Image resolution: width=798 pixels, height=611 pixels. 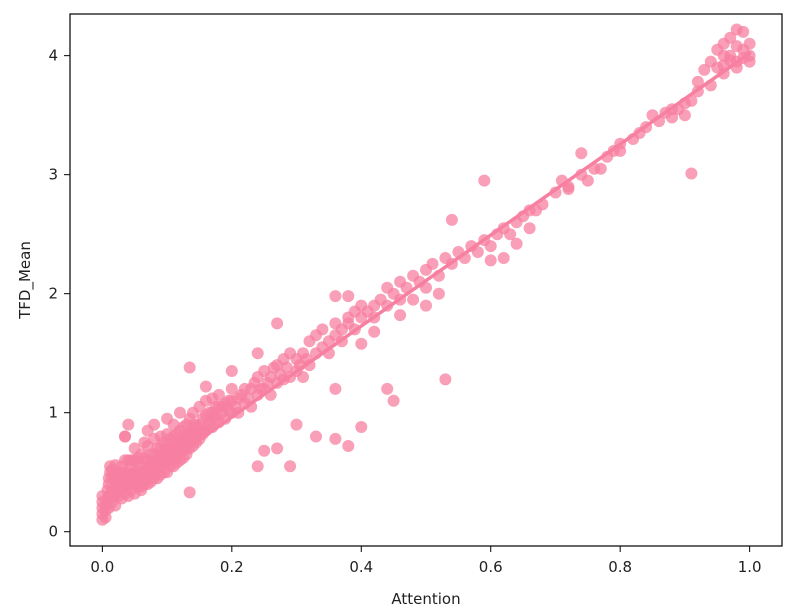 I want to click on y-tick-label: 1, so click(x=53, y=413).